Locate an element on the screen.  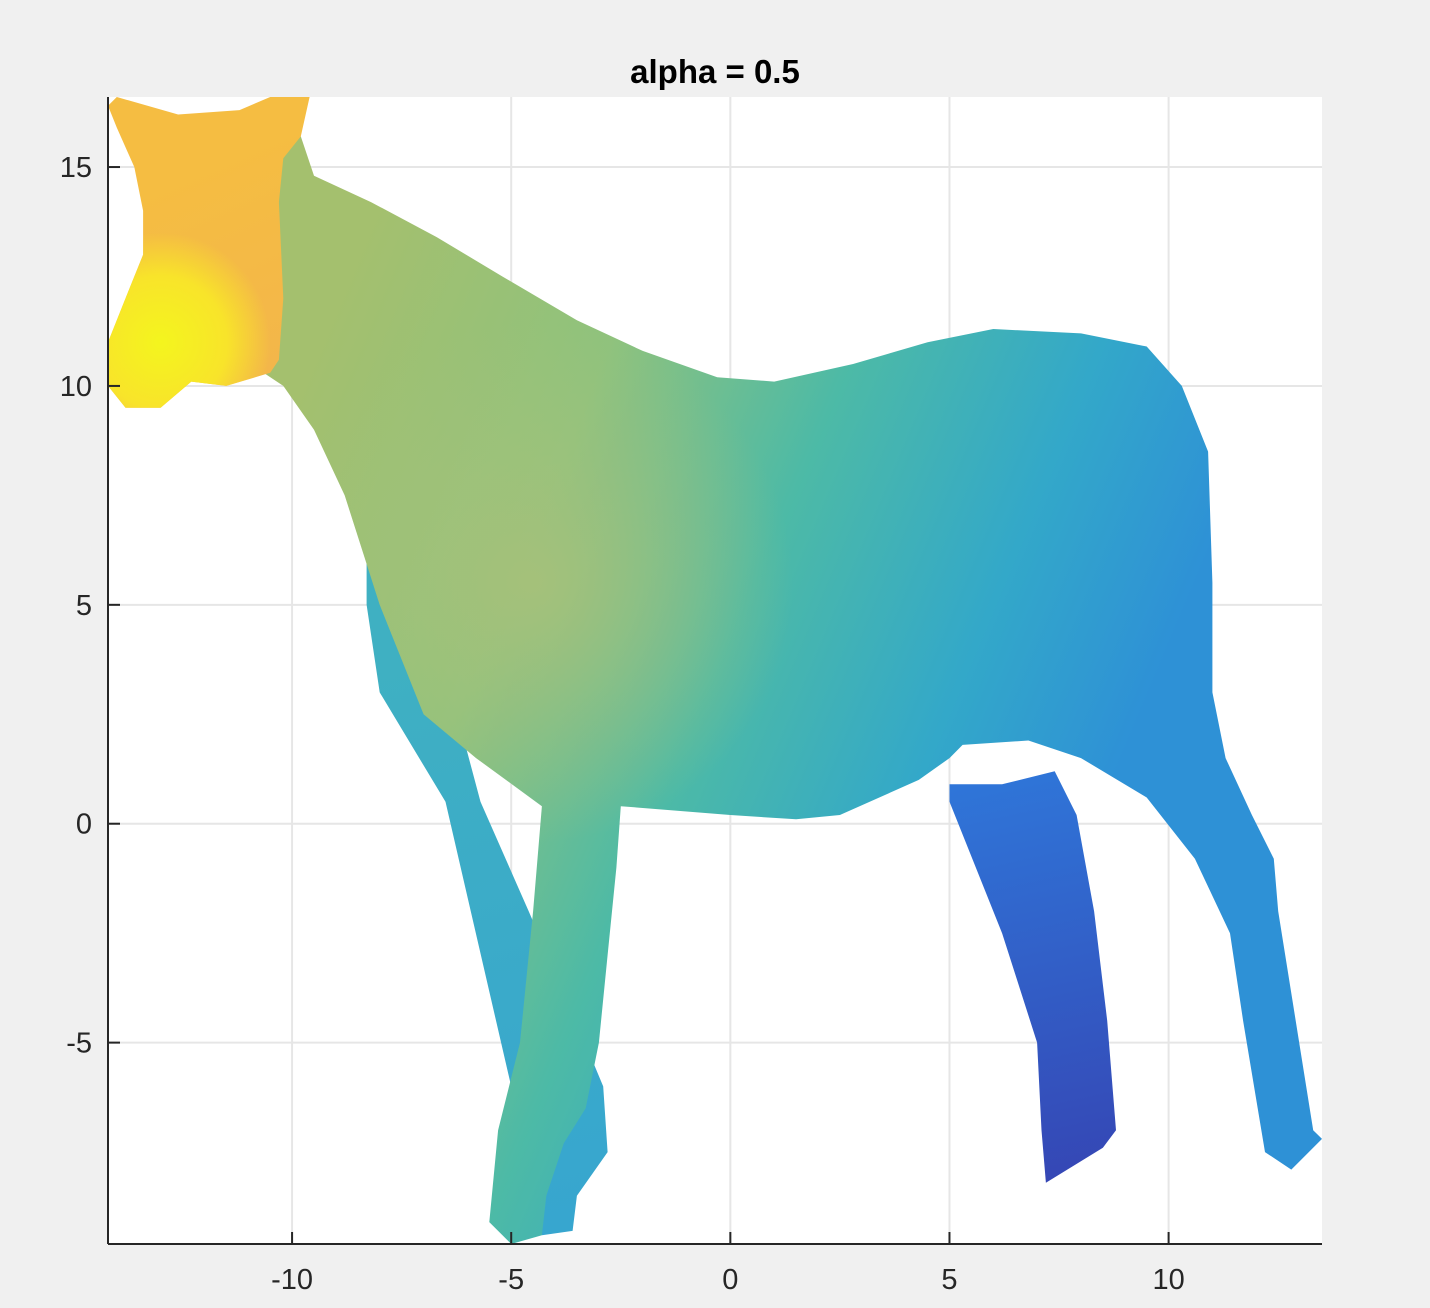
x-tick-label: -5 is located at coordinates (511, 1280).